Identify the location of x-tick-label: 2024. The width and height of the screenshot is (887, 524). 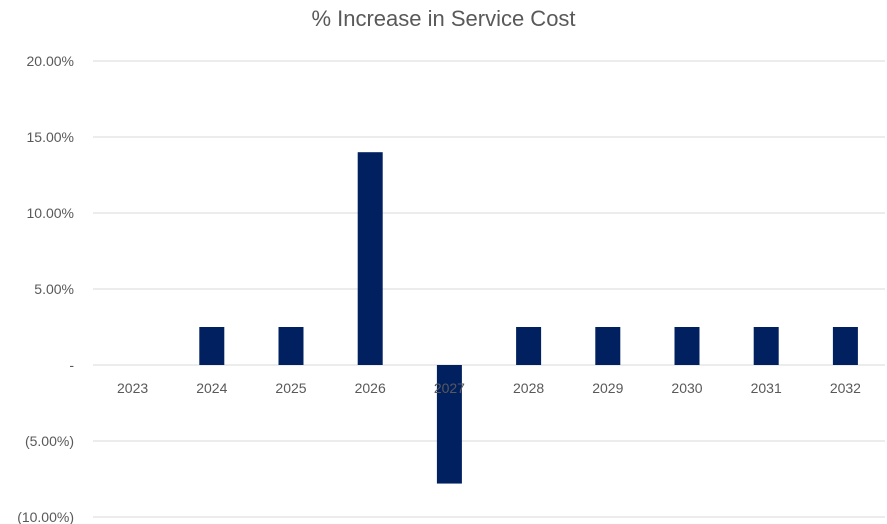
(211, 388).